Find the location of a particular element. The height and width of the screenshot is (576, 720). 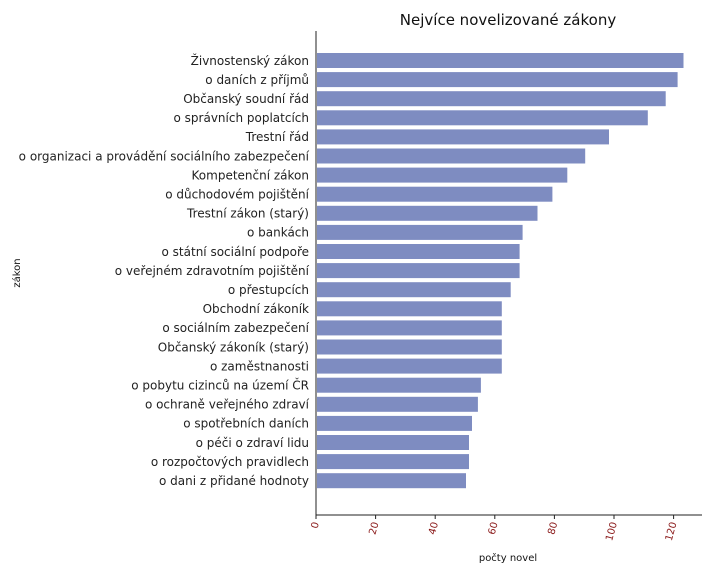

x-tick-label: 80 is located at coordinates (553, 528).